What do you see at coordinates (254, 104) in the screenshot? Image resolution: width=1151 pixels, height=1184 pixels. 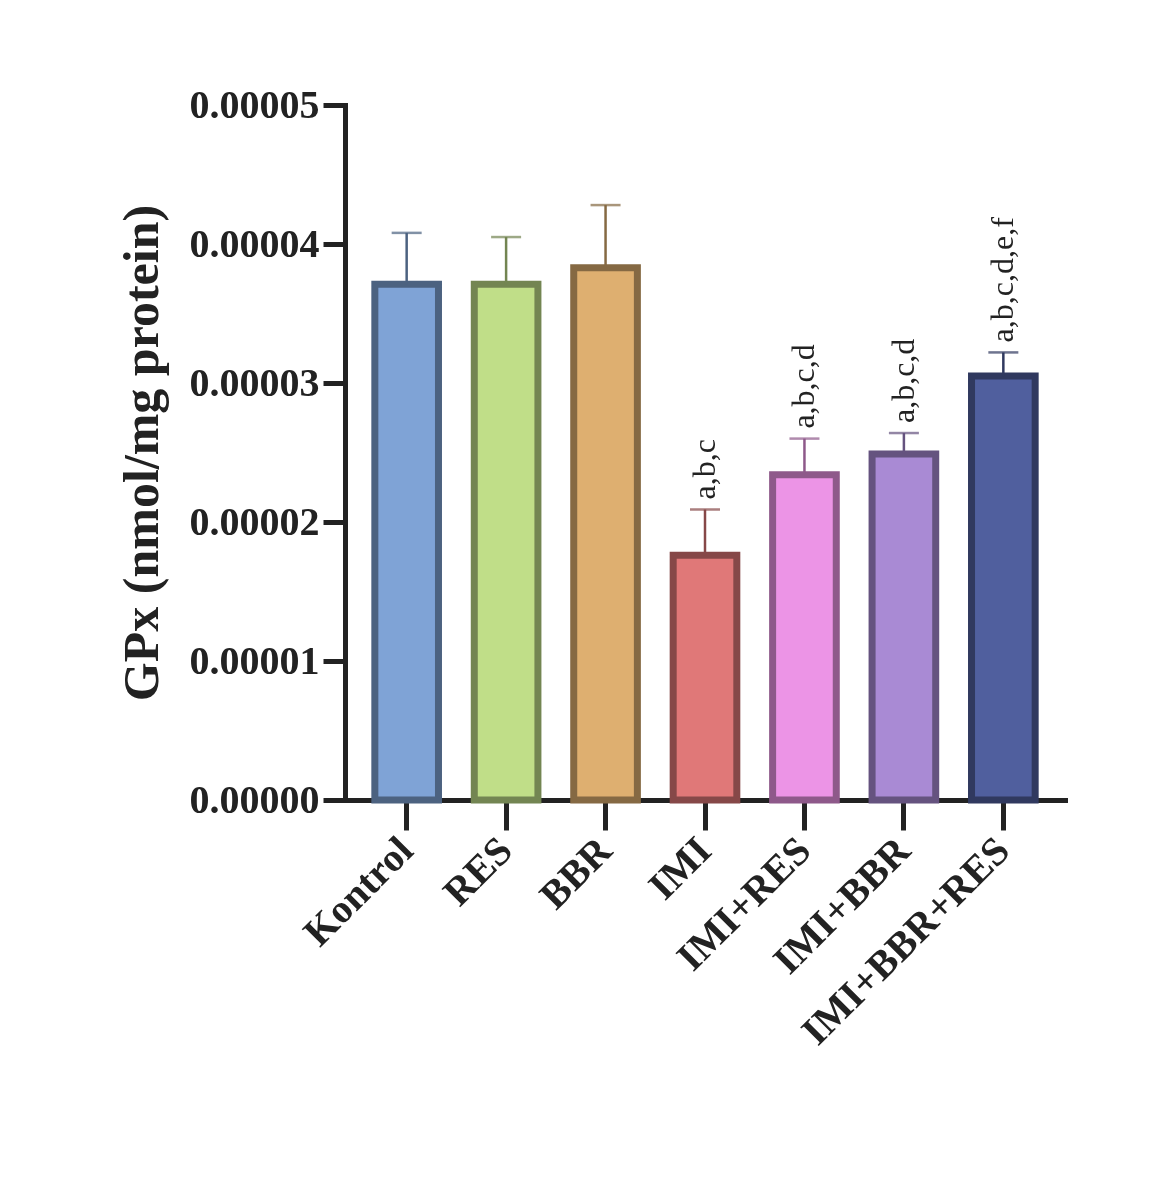 I see `y-tick-label: 0.00005` at bounding box center [254, 104].